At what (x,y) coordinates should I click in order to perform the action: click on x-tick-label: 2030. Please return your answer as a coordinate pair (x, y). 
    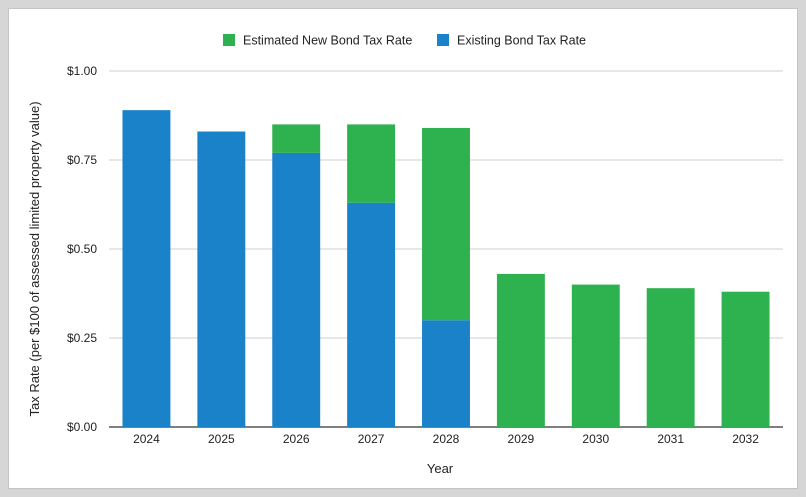
    Looking at the image, I should click on (595, 439).